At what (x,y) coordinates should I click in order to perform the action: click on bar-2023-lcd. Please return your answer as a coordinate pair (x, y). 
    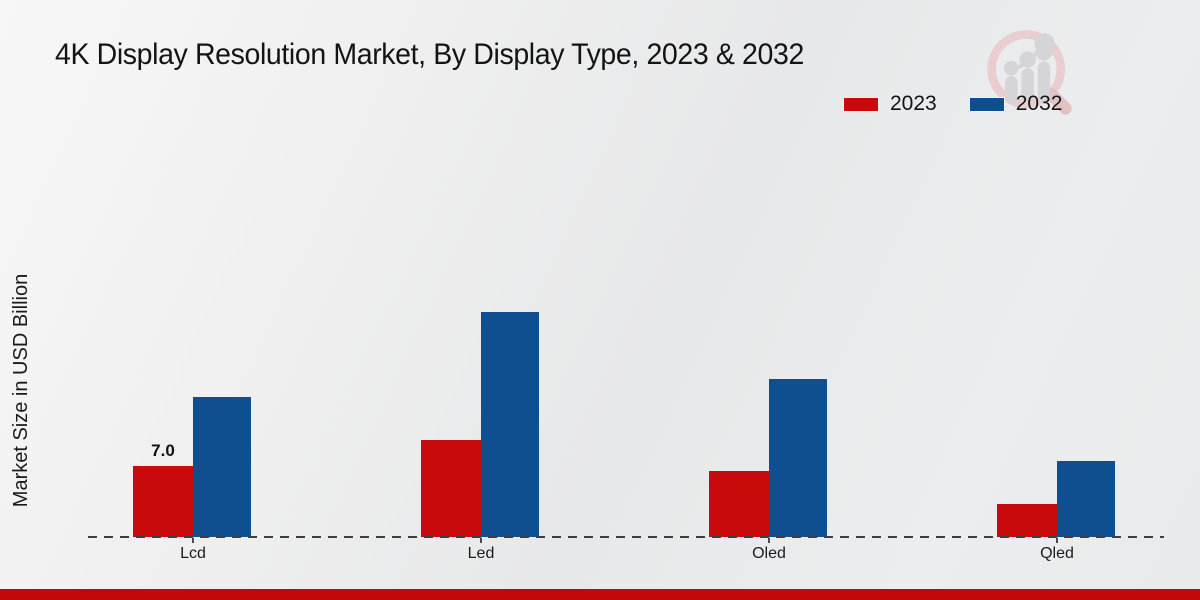
    Looking at the image, I should click on (163, 501).